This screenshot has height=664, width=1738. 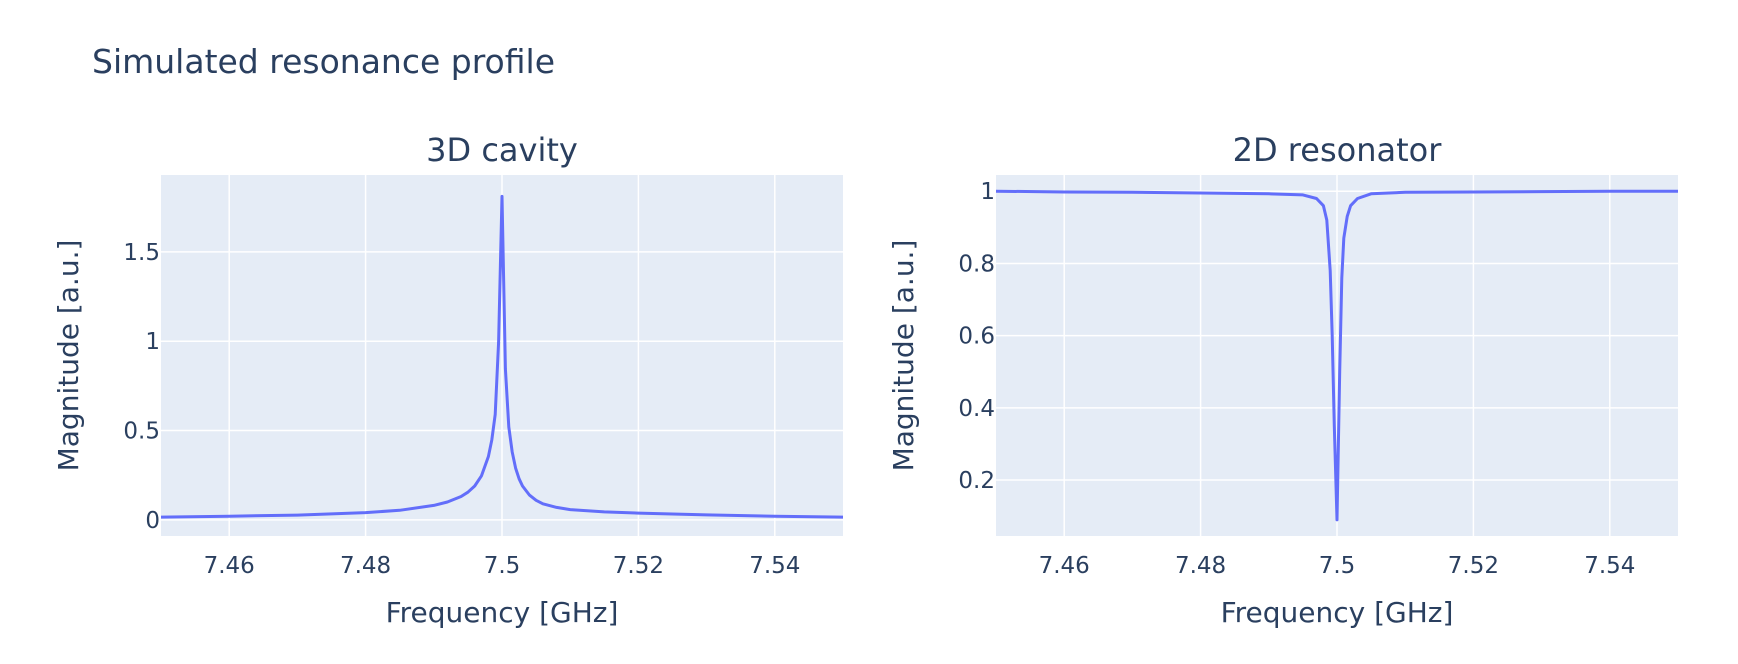 I want to click on y-tick-label: 0.6, so click(x=976, y=337).